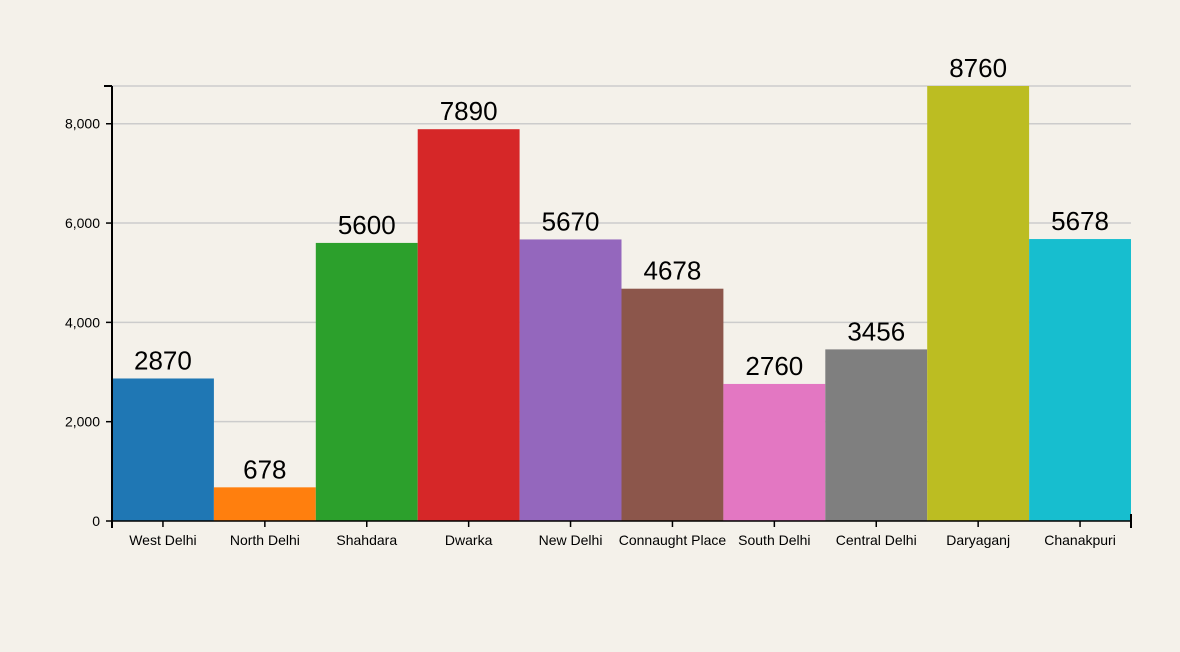 The image size is (1180, 652). I want to click on x-tick-label: New Delhi, so click(571, 540).